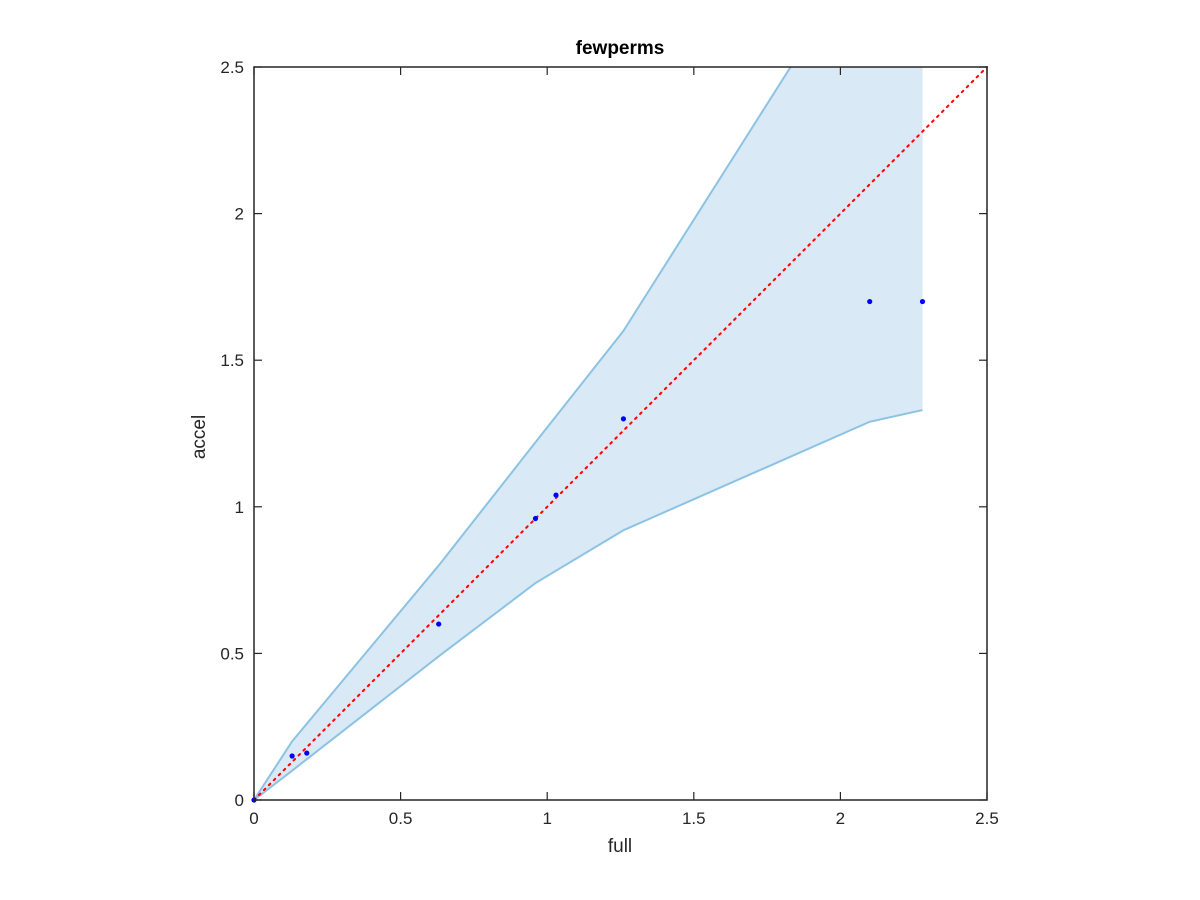 The image size is (1200, 900). What do you see at coordinates (239, 800) in the screenshot?
I see `y-tick-label: 0` at bounding box center [239, 800].